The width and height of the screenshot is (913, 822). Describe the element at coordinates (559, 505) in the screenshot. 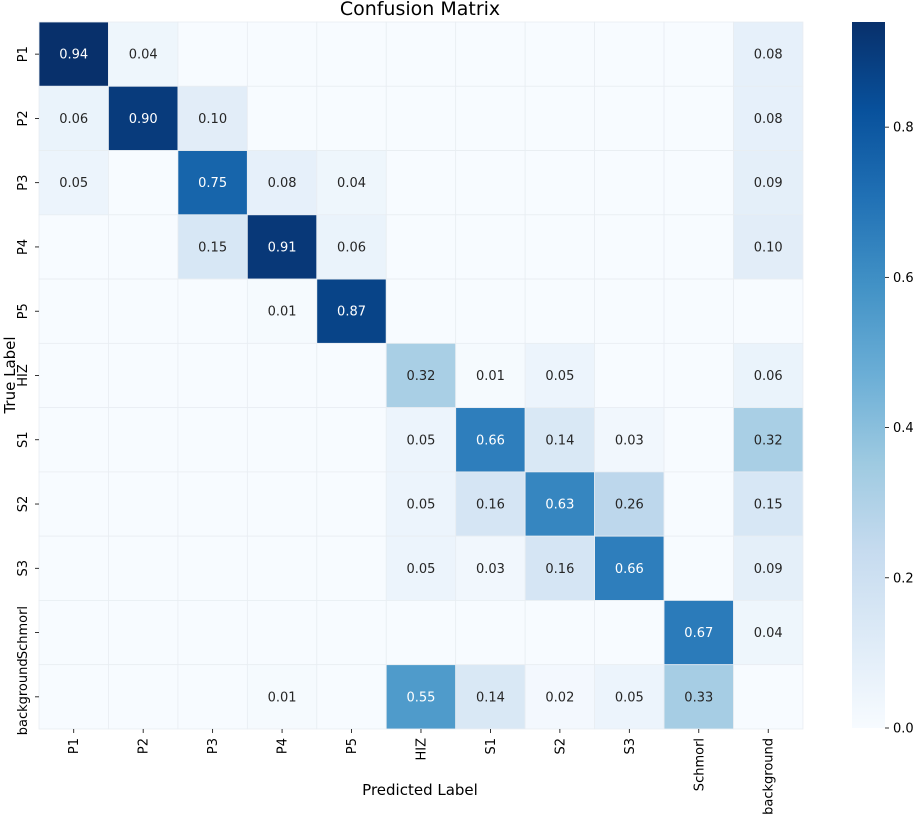

I see `cell-value-label: 0.63` at that location.